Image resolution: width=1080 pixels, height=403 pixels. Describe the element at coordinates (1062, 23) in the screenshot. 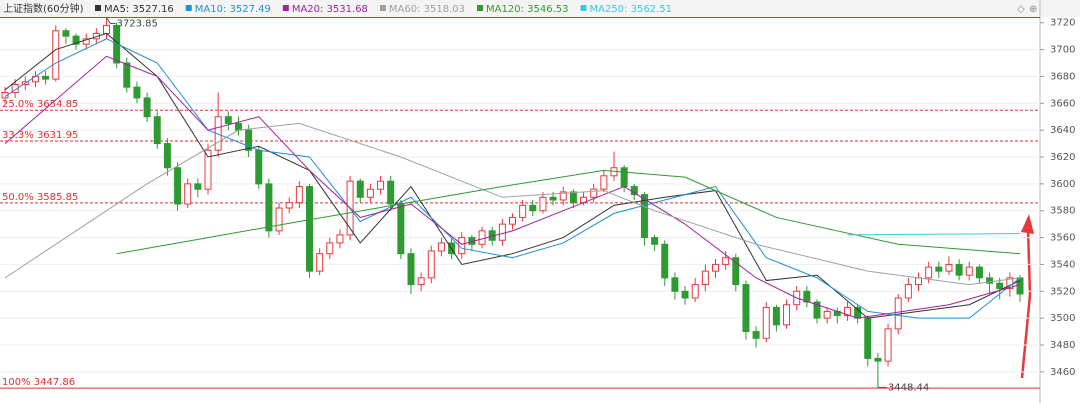

I see `y-tick-label: 3720` at that location.